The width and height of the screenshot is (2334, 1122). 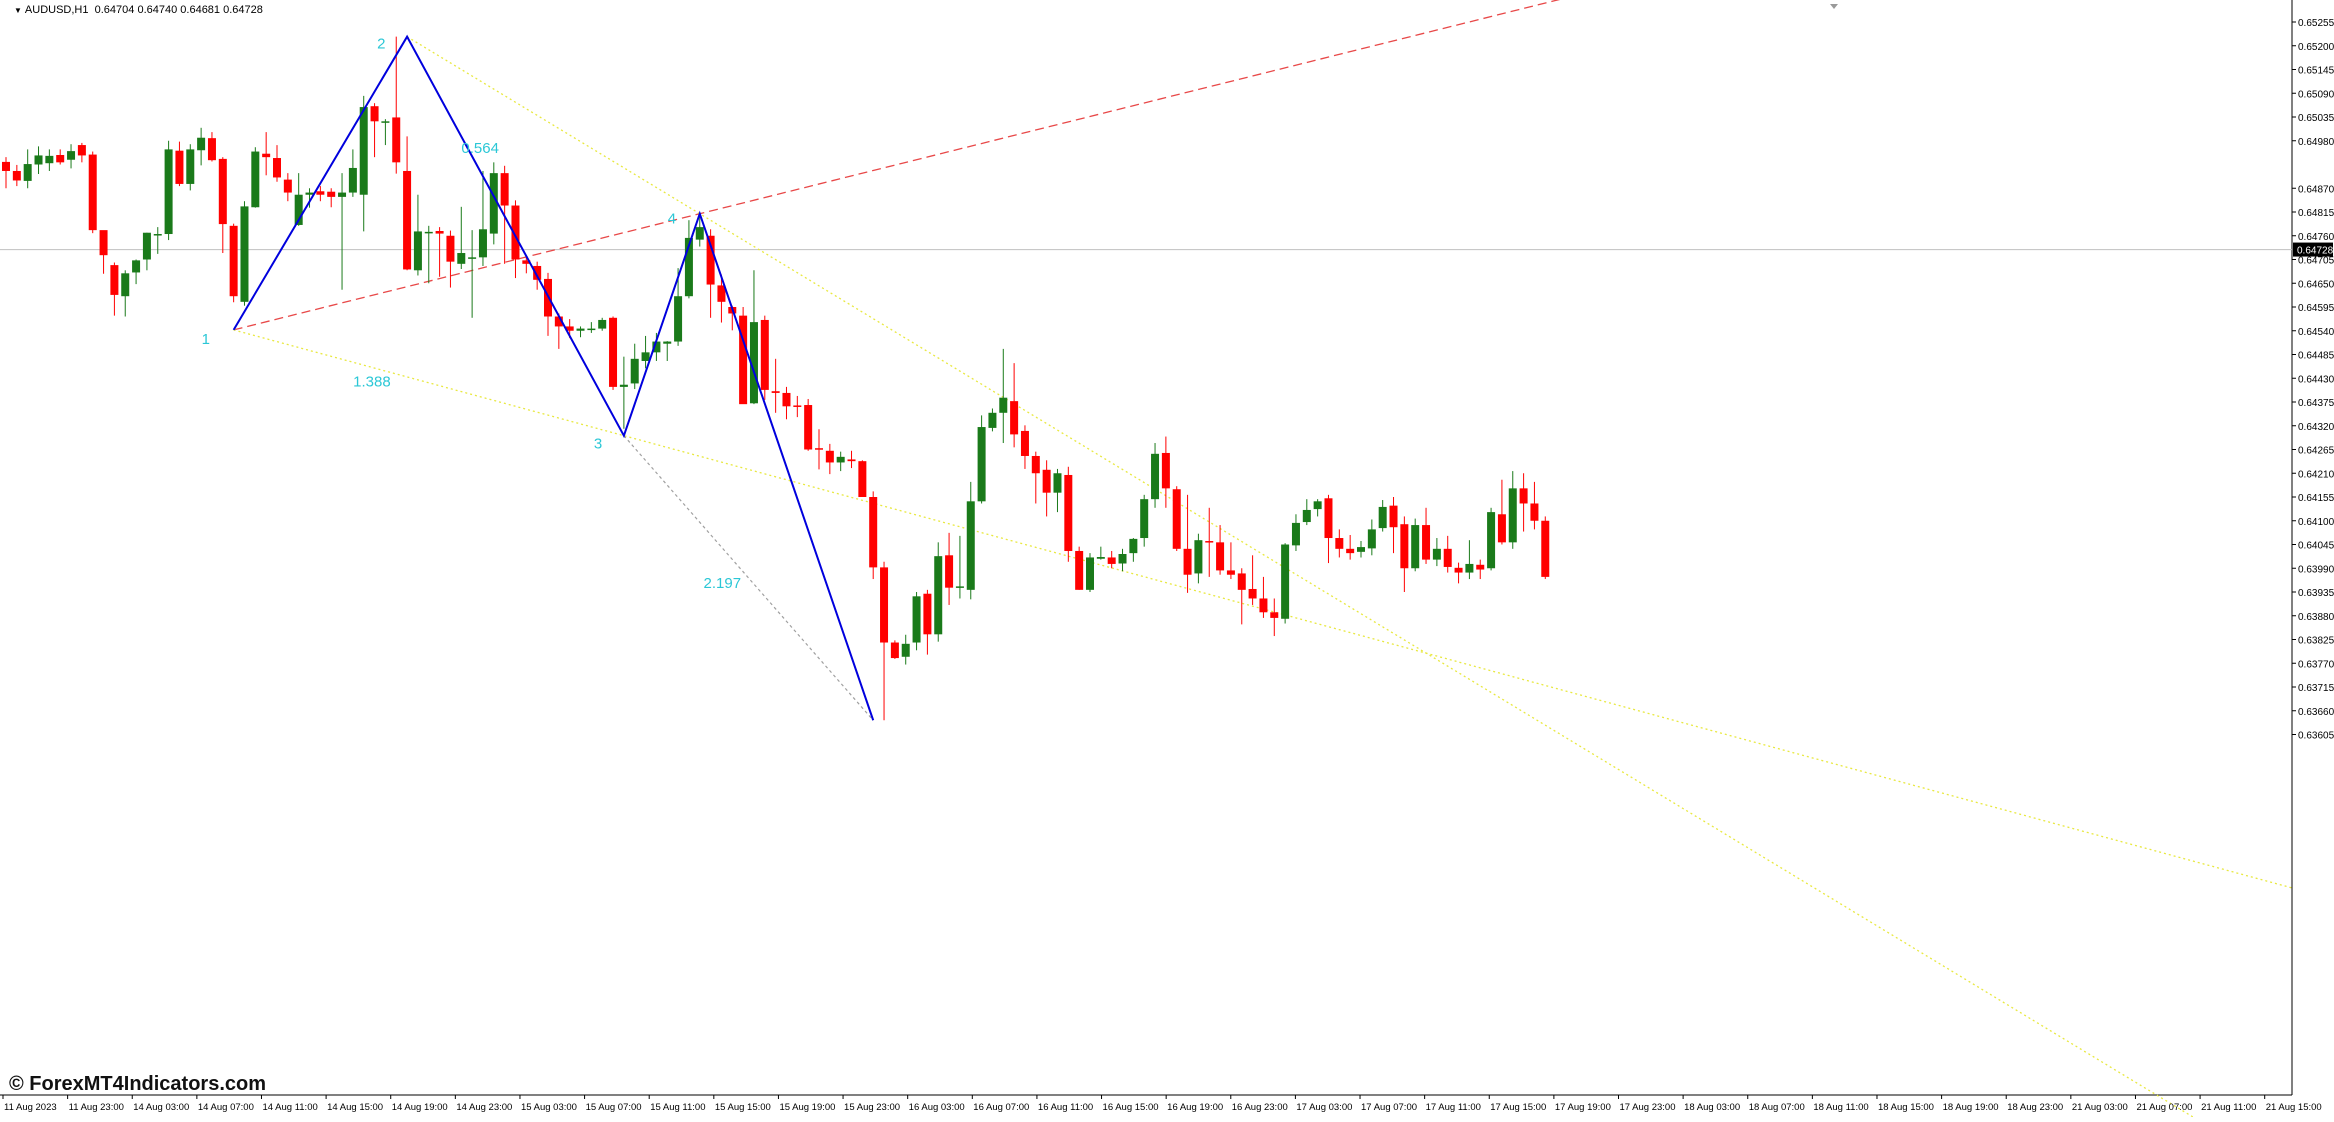 I want to click on time-tick-label: 18 Aug 23:00, so click(x=2035, y=1107).